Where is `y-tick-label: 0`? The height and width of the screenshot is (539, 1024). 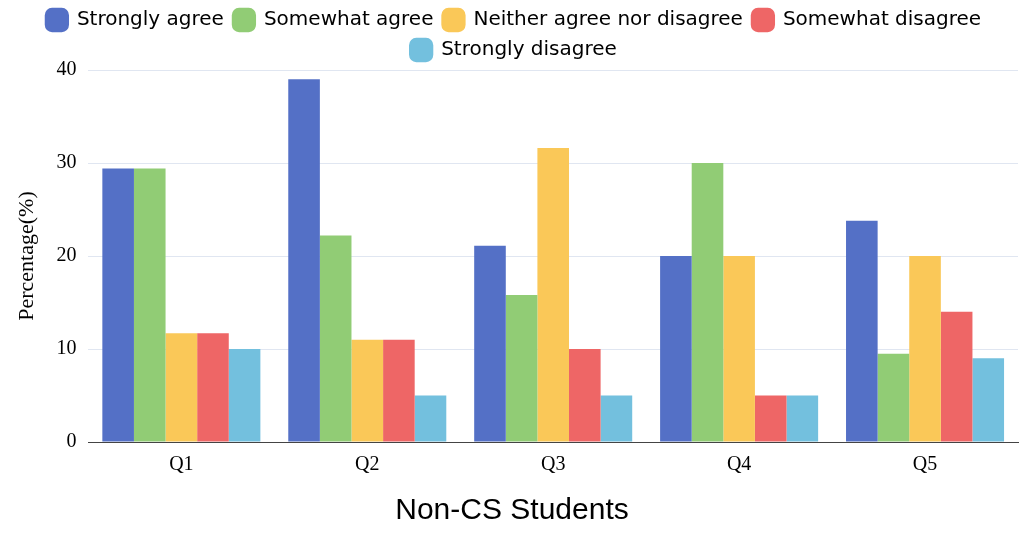
y-tick-label: 0 is located at coordinates (71, 440).